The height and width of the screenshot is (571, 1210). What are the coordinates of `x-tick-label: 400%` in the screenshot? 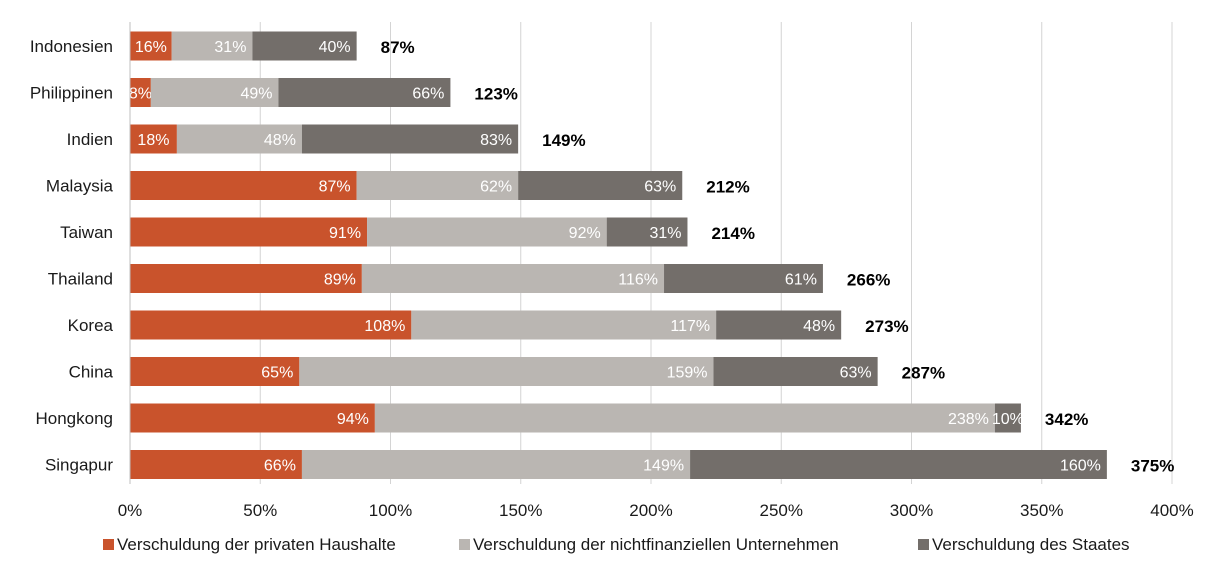 It's located at (1171, 510).